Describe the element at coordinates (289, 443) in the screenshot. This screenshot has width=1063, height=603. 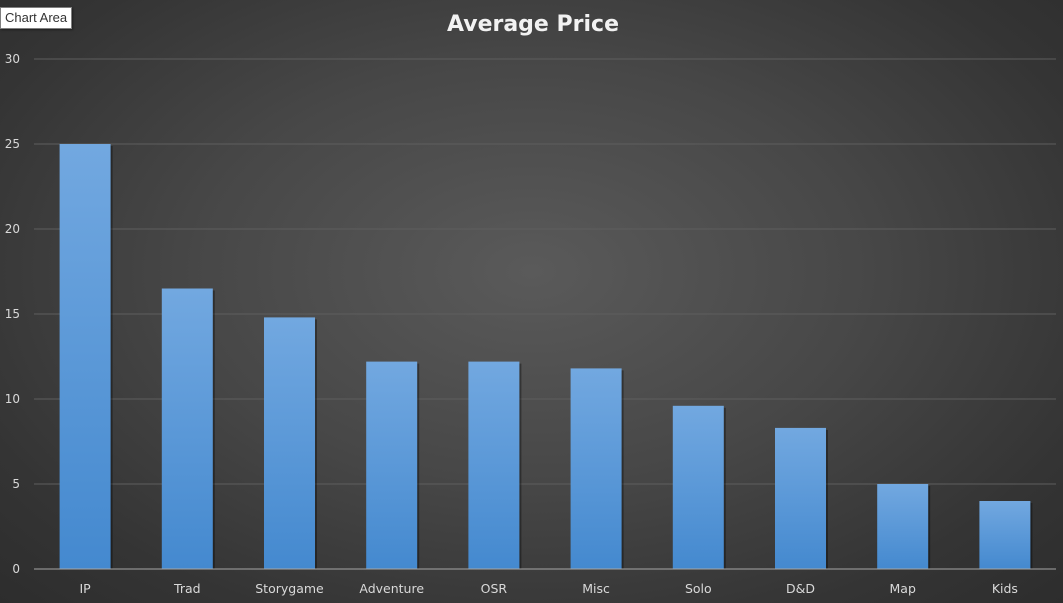
I see `bar-storygame` at that location.